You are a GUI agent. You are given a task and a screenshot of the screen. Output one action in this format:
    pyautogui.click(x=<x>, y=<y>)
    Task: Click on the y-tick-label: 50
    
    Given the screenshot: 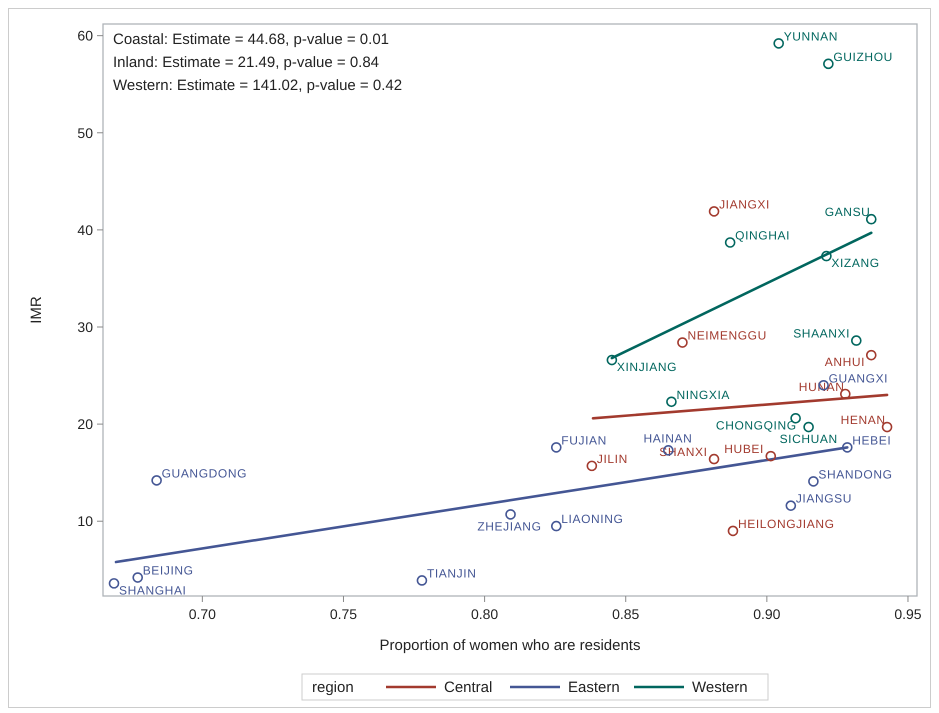 What is the action you would take?
    pyautogui.click(x=85, y=132)
    